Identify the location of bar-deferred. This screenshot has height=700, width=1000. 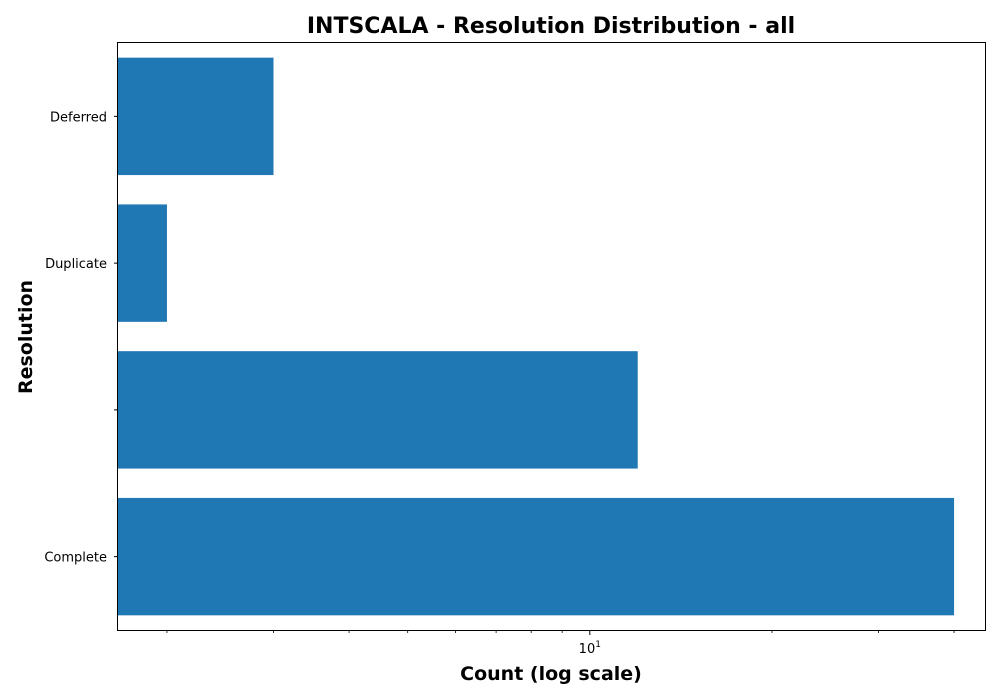
(196, 116).